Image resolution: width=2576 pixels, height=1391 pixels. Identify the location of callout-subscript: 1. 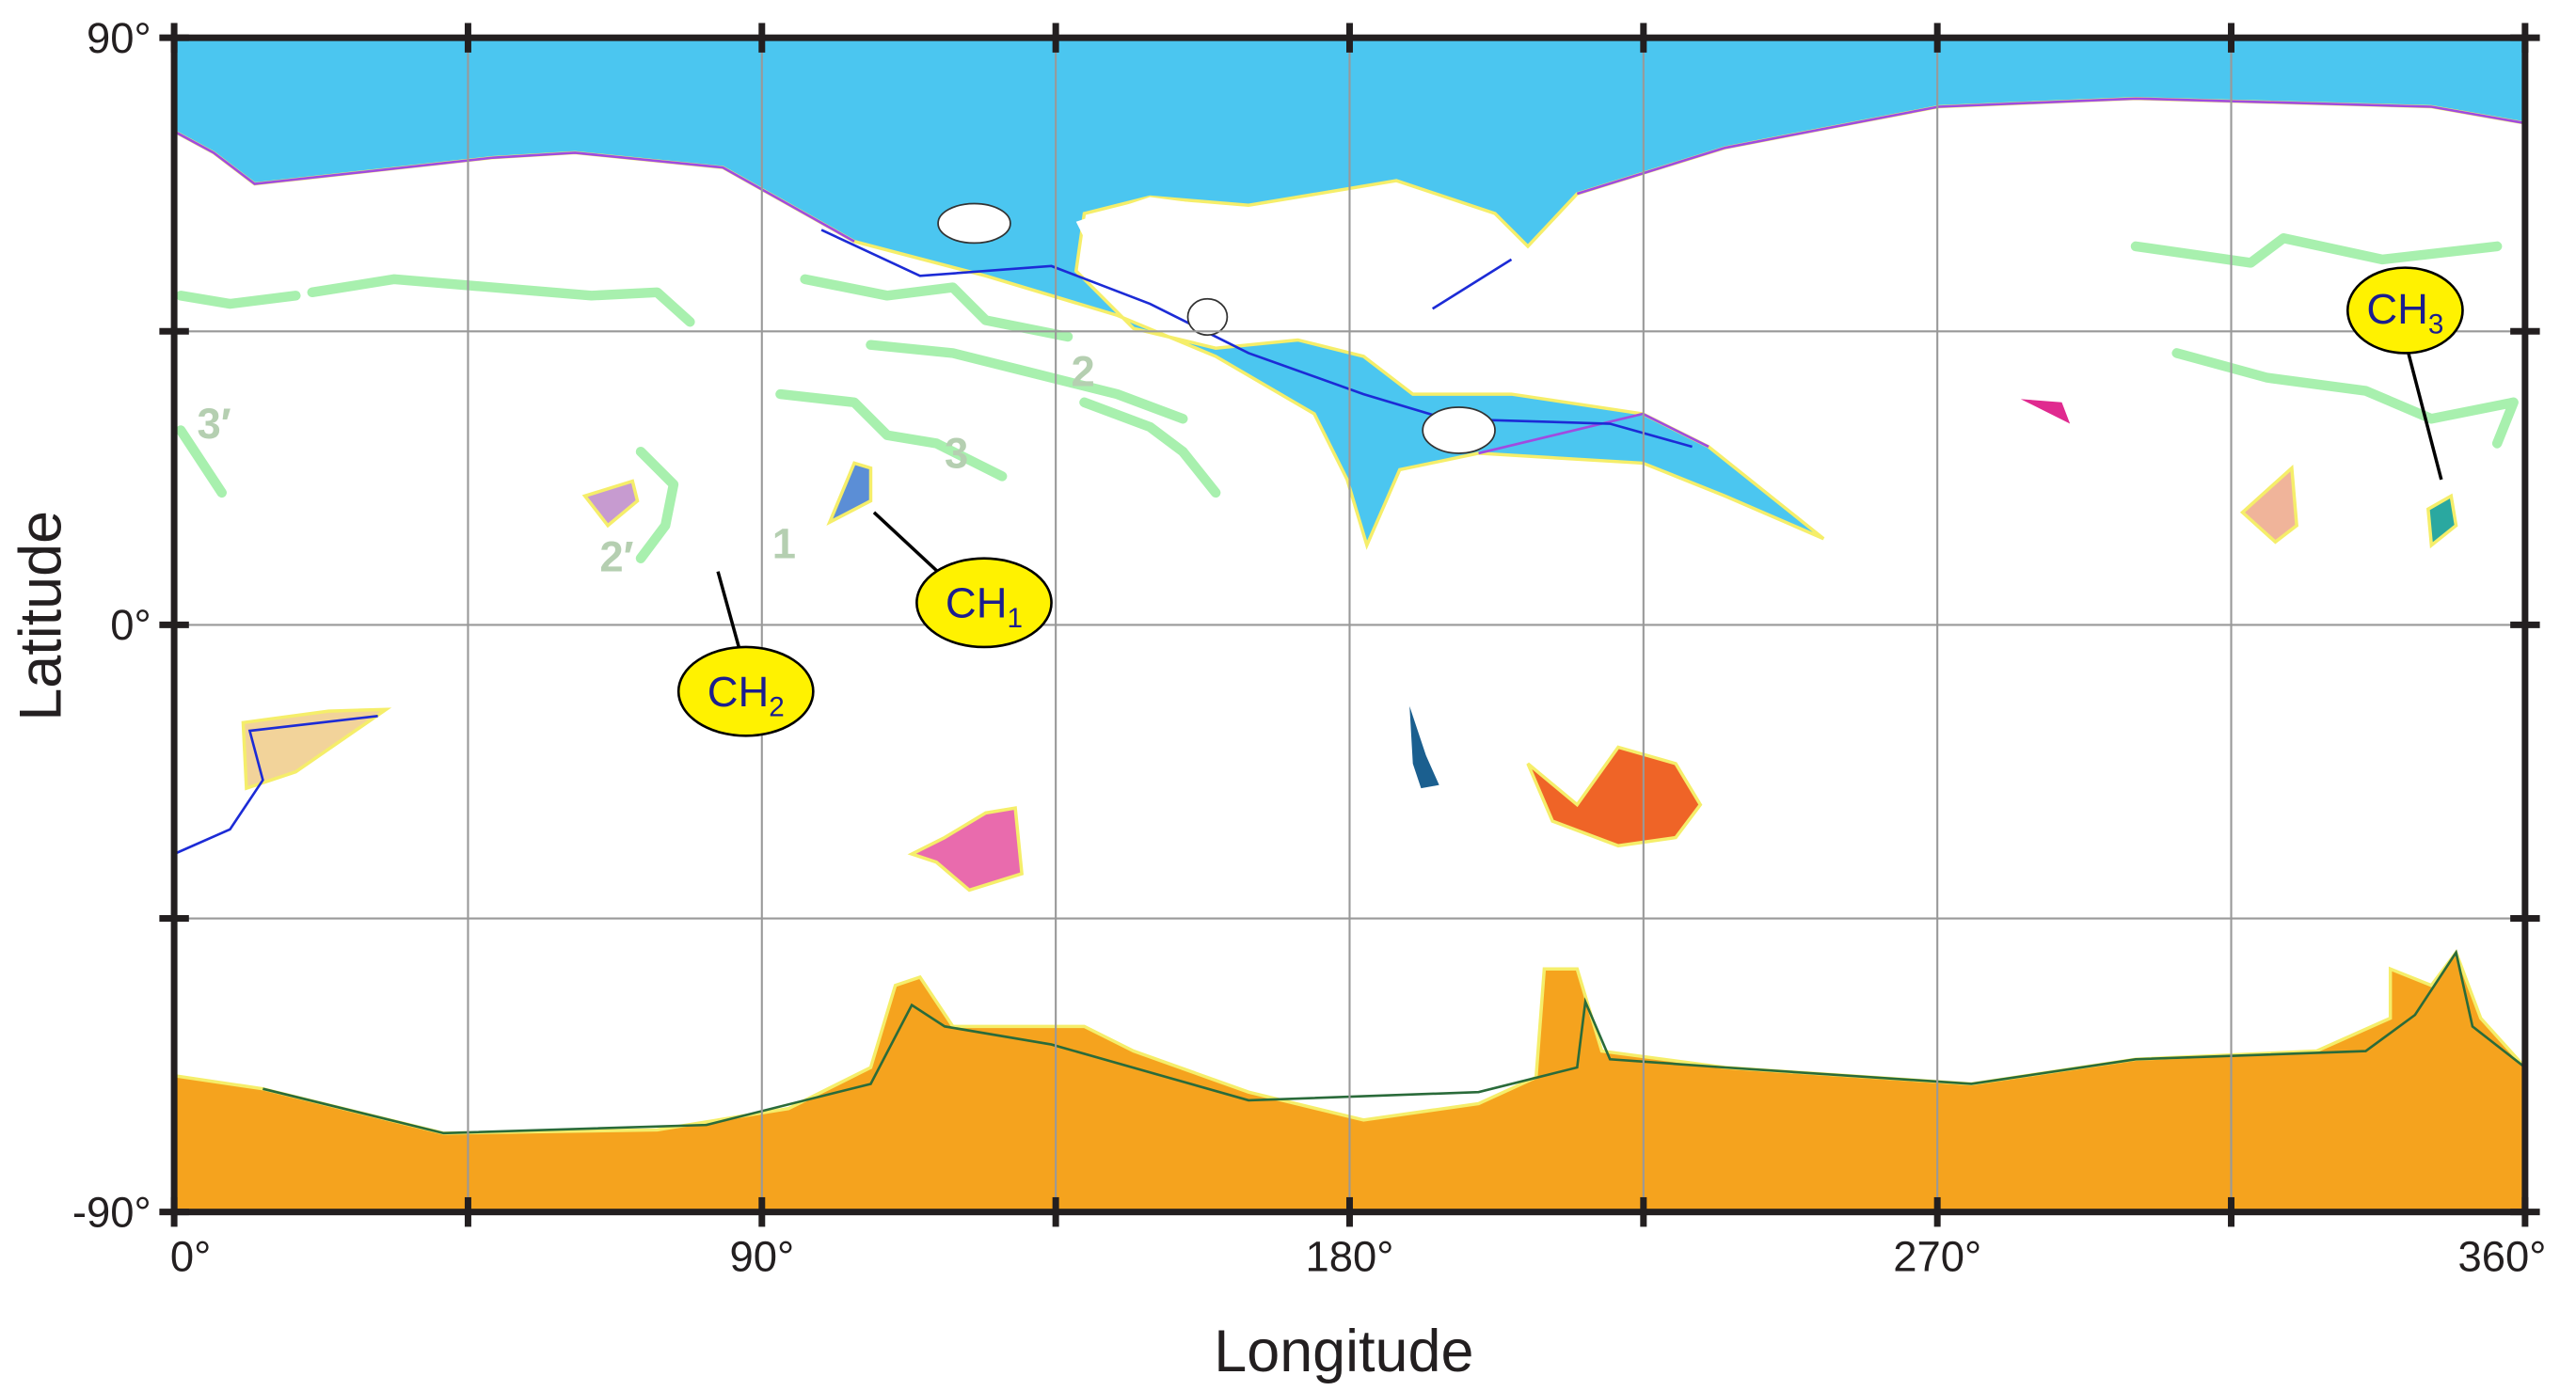
(1015, 618).